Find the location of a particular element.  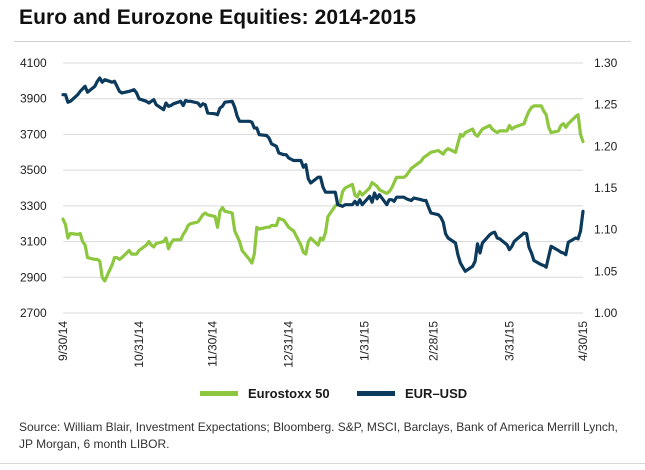

legend-label-eurostoxx: Eurostoxx 50 is located at coordinates (289, 393).